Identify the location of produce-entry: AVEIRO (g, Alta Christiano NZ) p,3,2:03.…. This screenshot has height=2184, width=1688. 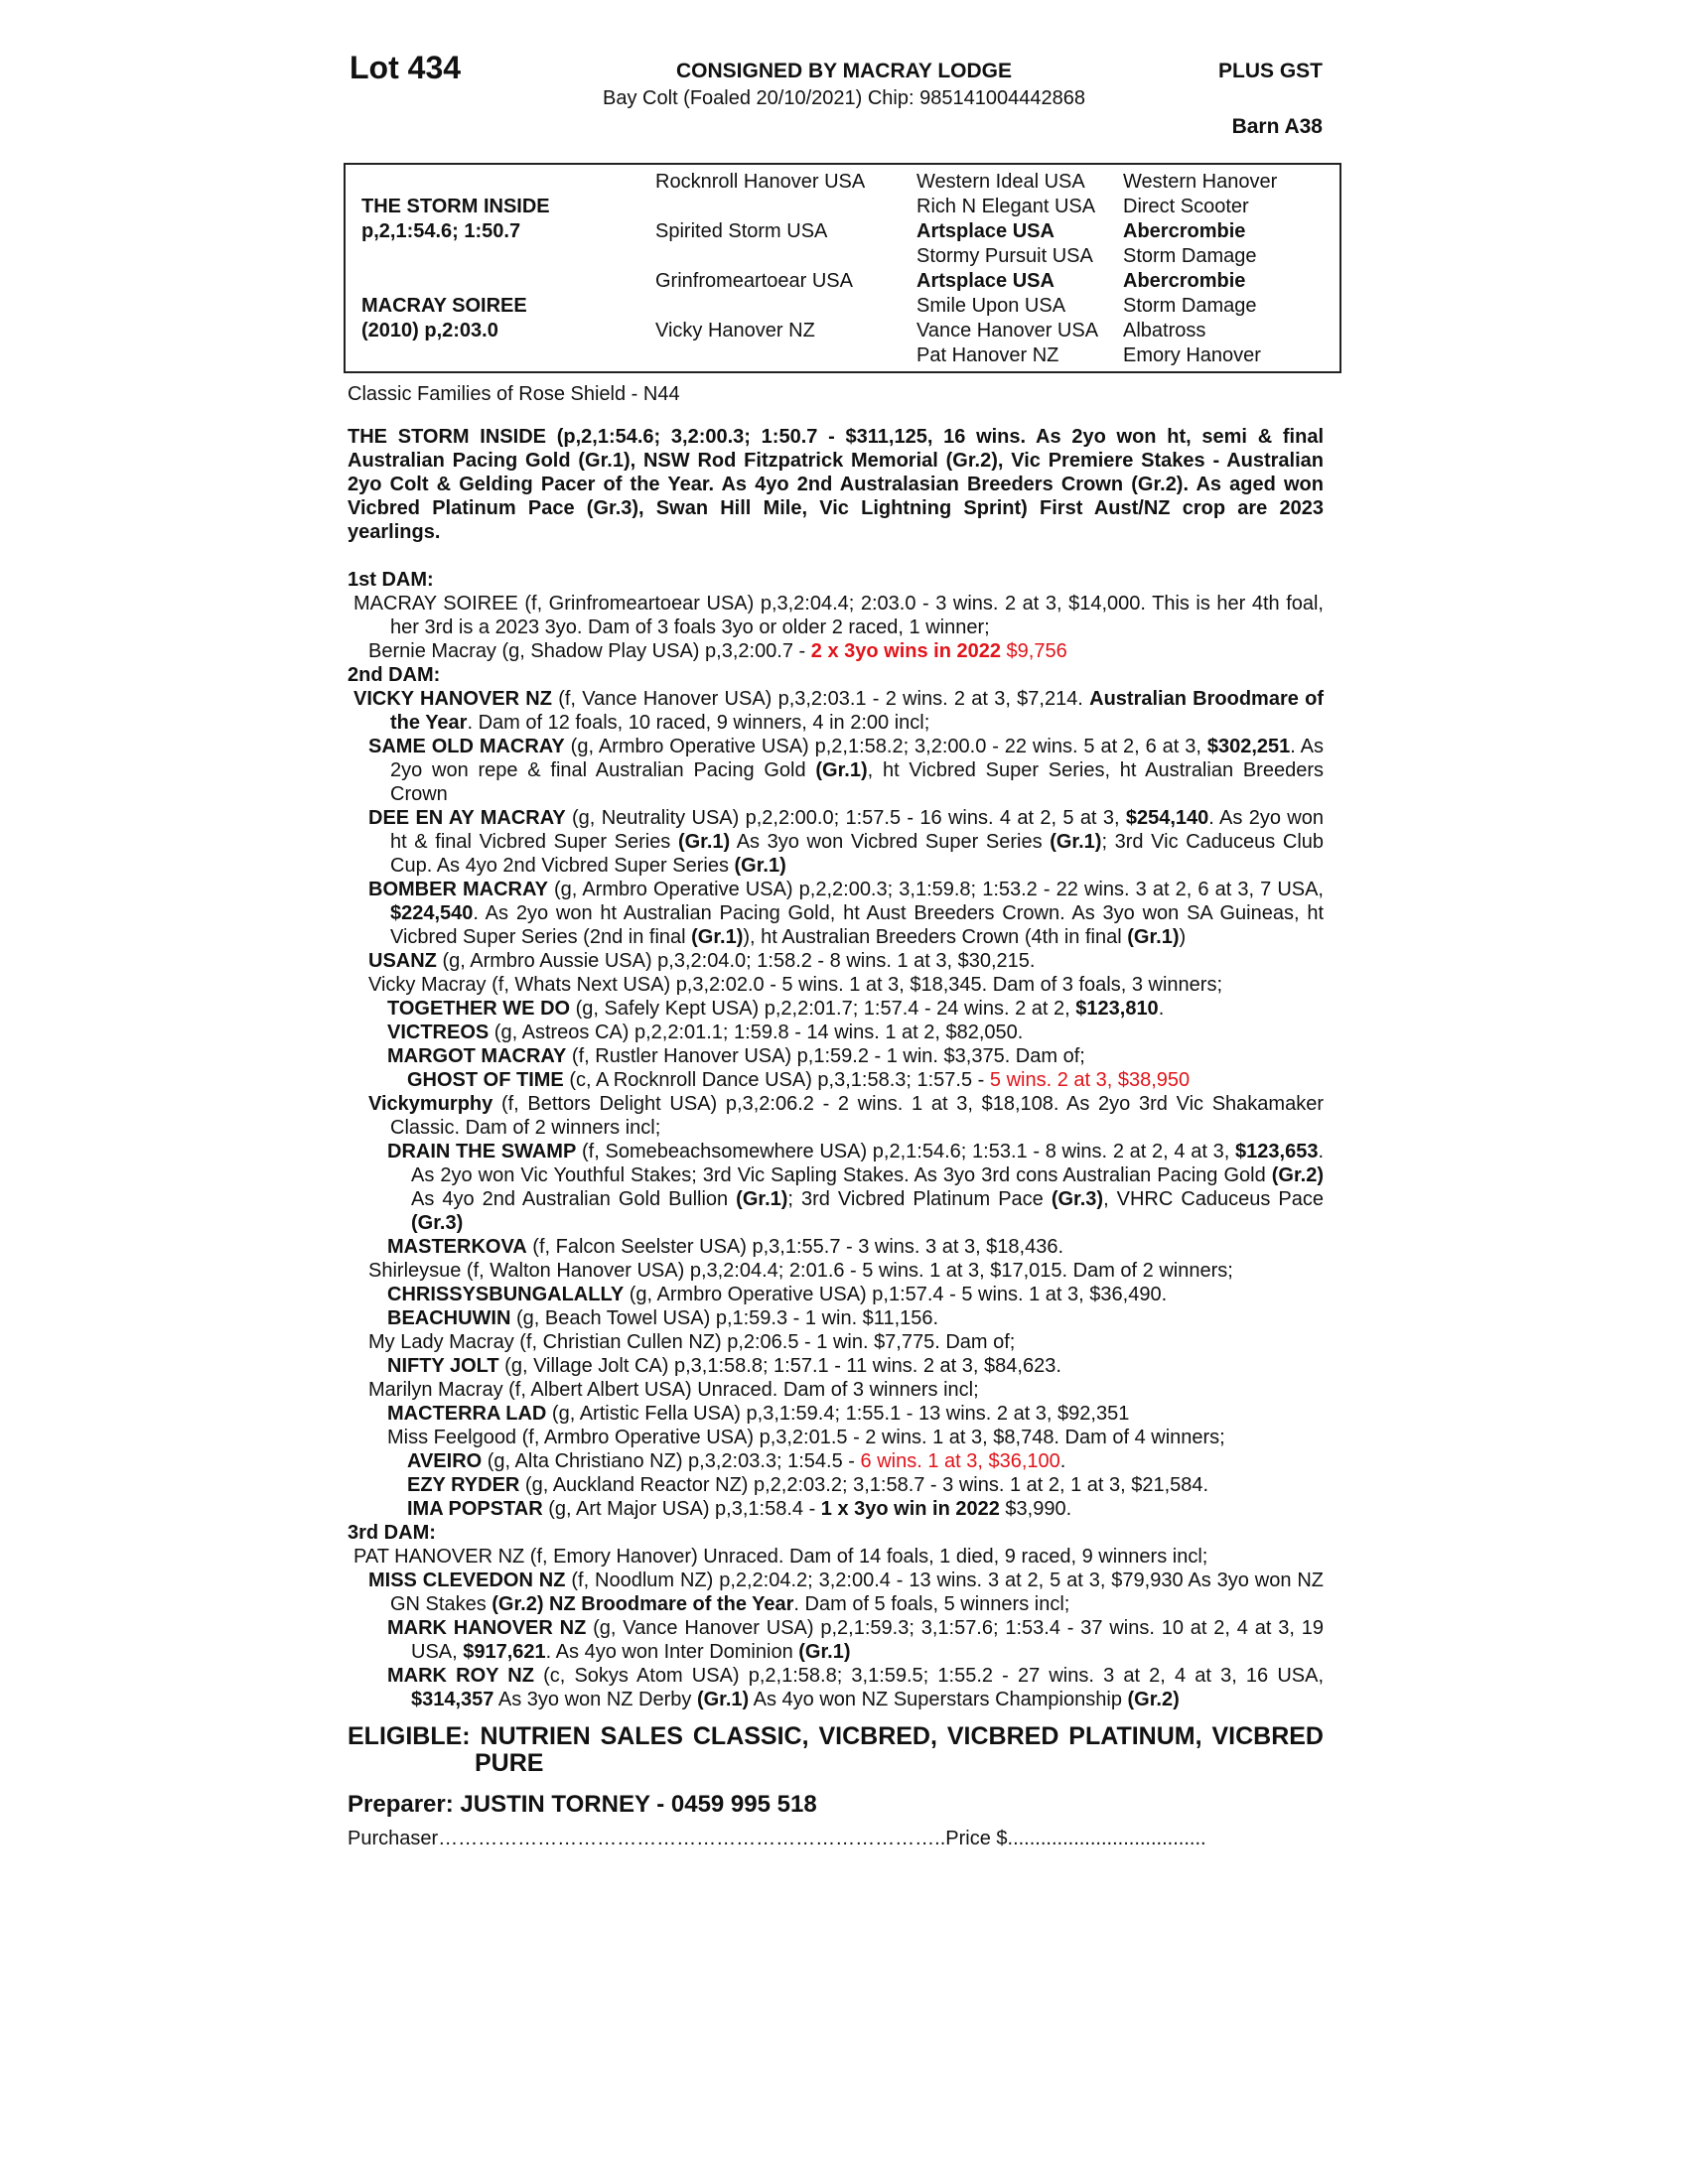
(836, 1461).